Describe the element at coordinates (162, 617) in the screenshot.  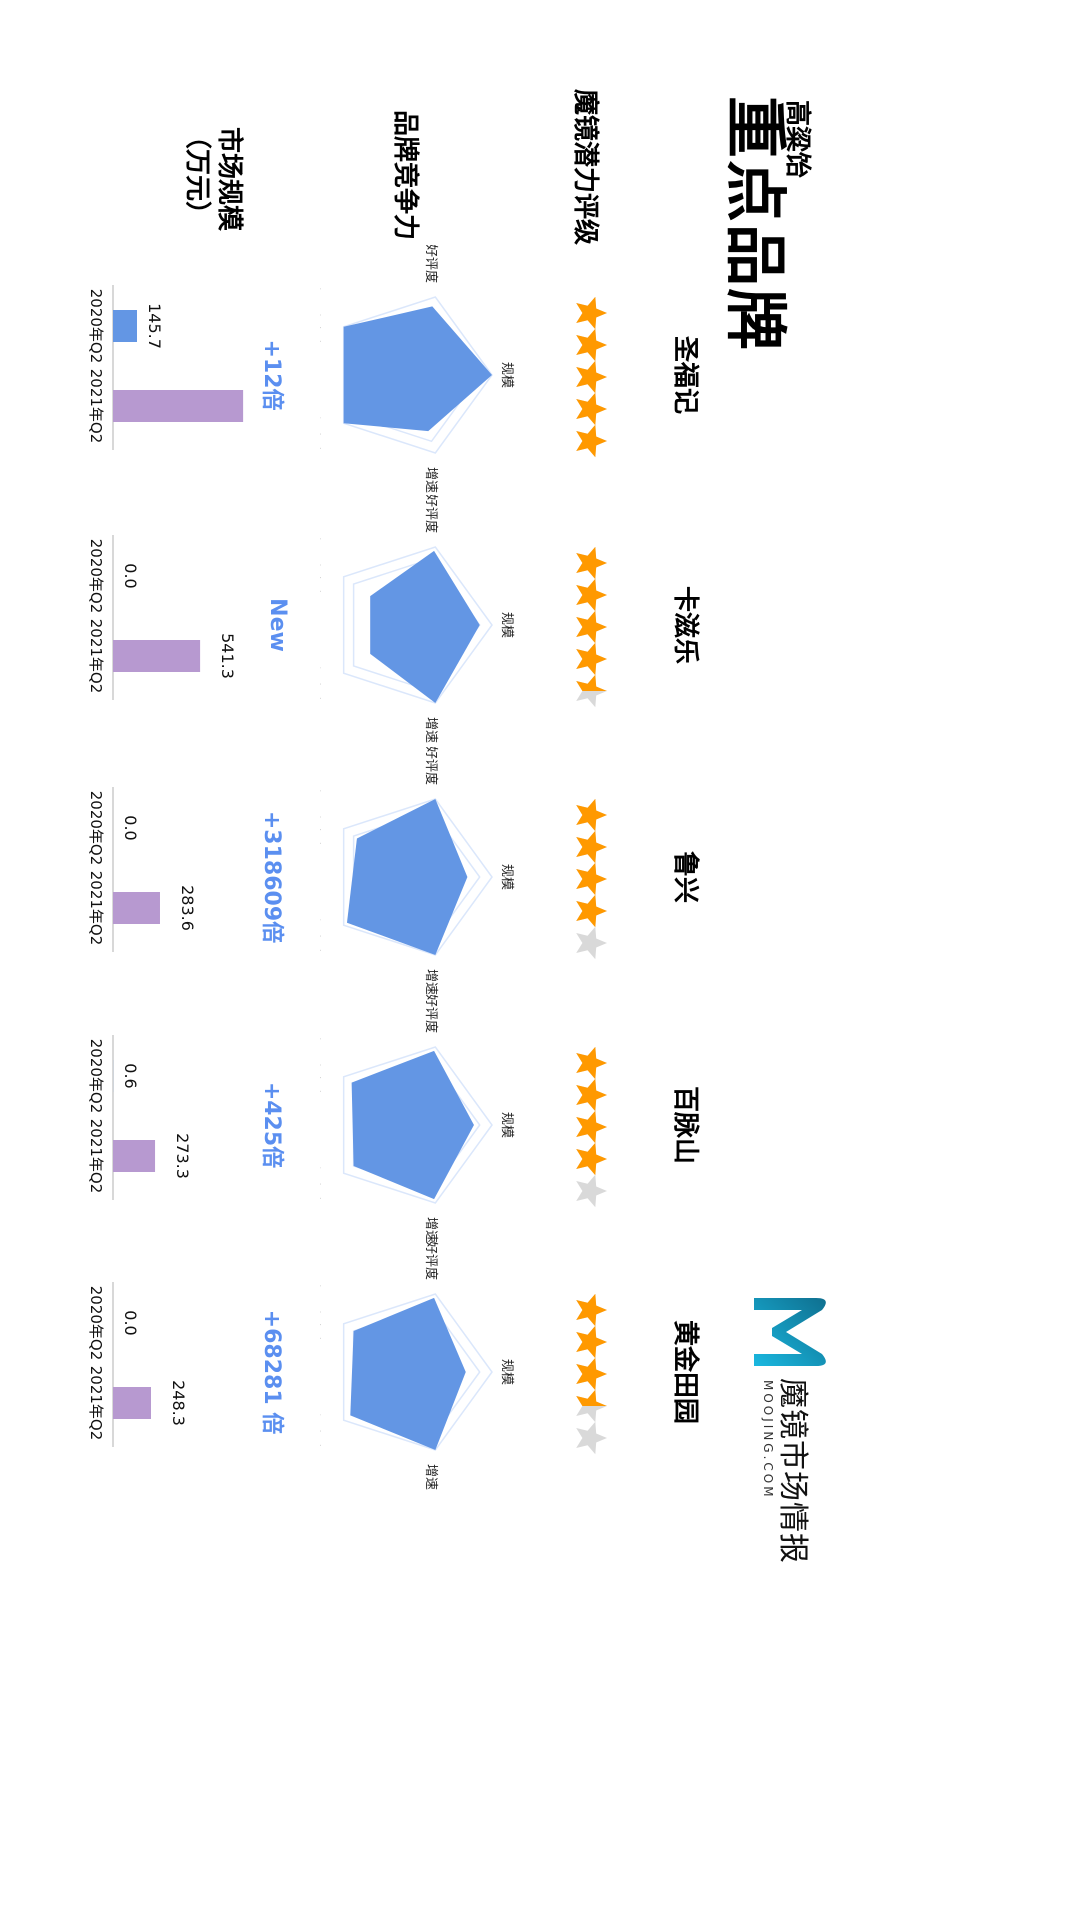
I see `market-size-bar-chart: 0.0 2020年Q2 541.3 2021年Q2` at that location.